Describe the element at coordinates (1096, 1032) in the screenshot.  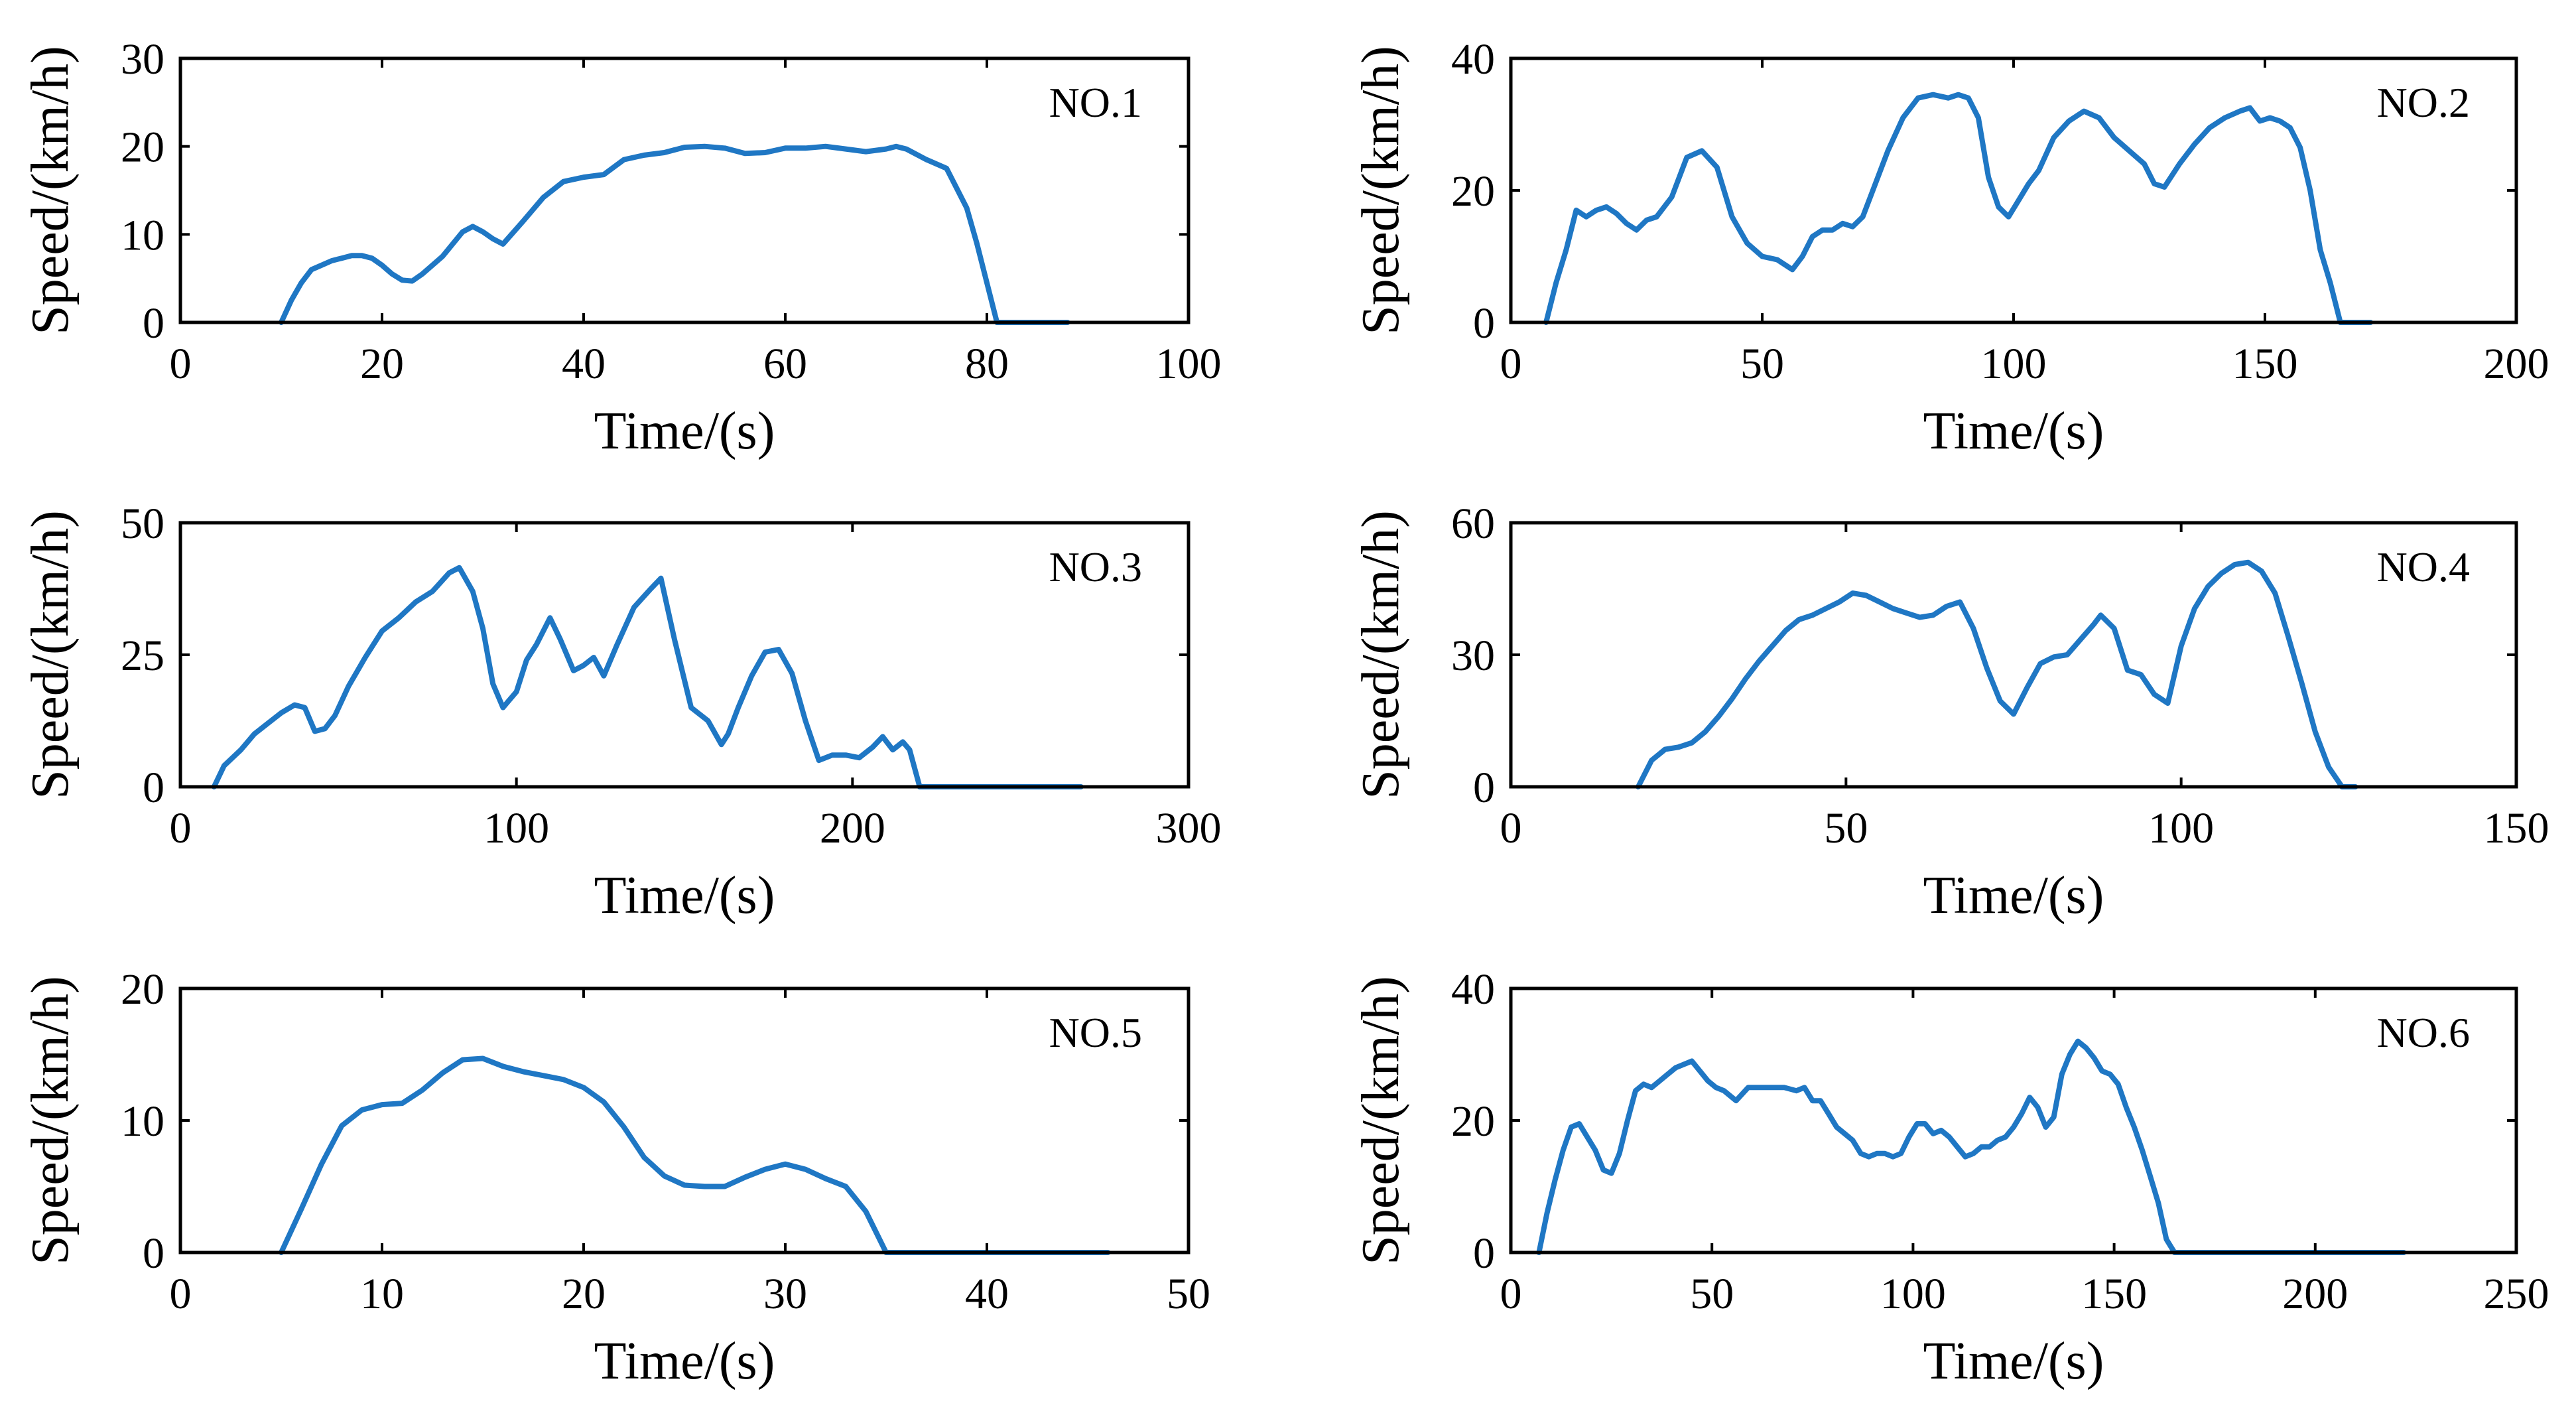
I see `panel-title: NO.5` at that location.